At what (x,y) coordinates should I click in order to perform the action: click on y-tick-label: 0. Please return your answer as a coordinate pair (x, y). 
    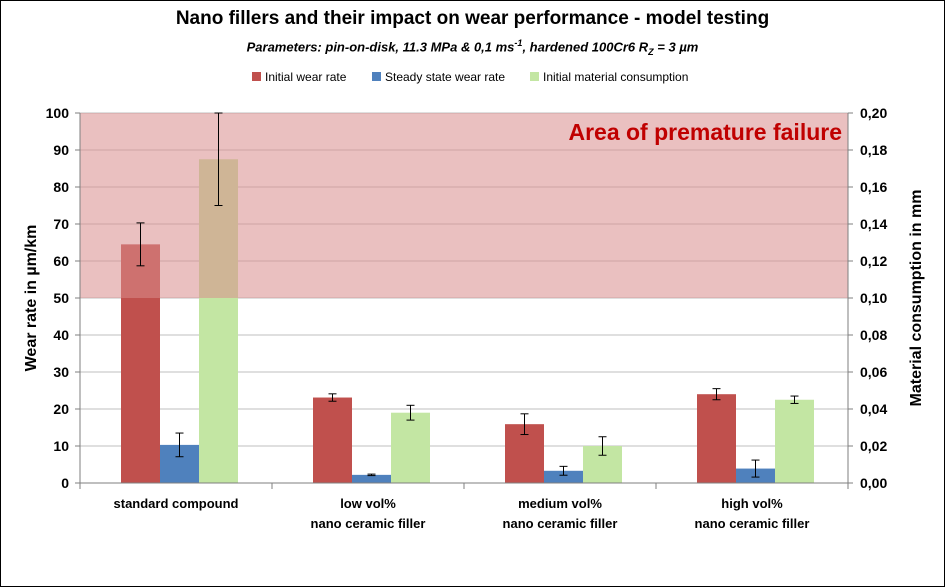
    Looking at the image, I should click on (65, 483).